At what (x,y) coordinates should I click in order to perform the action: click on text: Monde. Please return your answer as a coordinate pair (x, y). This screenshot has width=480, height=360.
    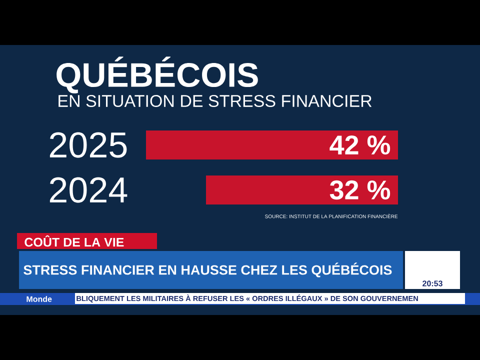
    Looking at the image, I should click on (39, 299).